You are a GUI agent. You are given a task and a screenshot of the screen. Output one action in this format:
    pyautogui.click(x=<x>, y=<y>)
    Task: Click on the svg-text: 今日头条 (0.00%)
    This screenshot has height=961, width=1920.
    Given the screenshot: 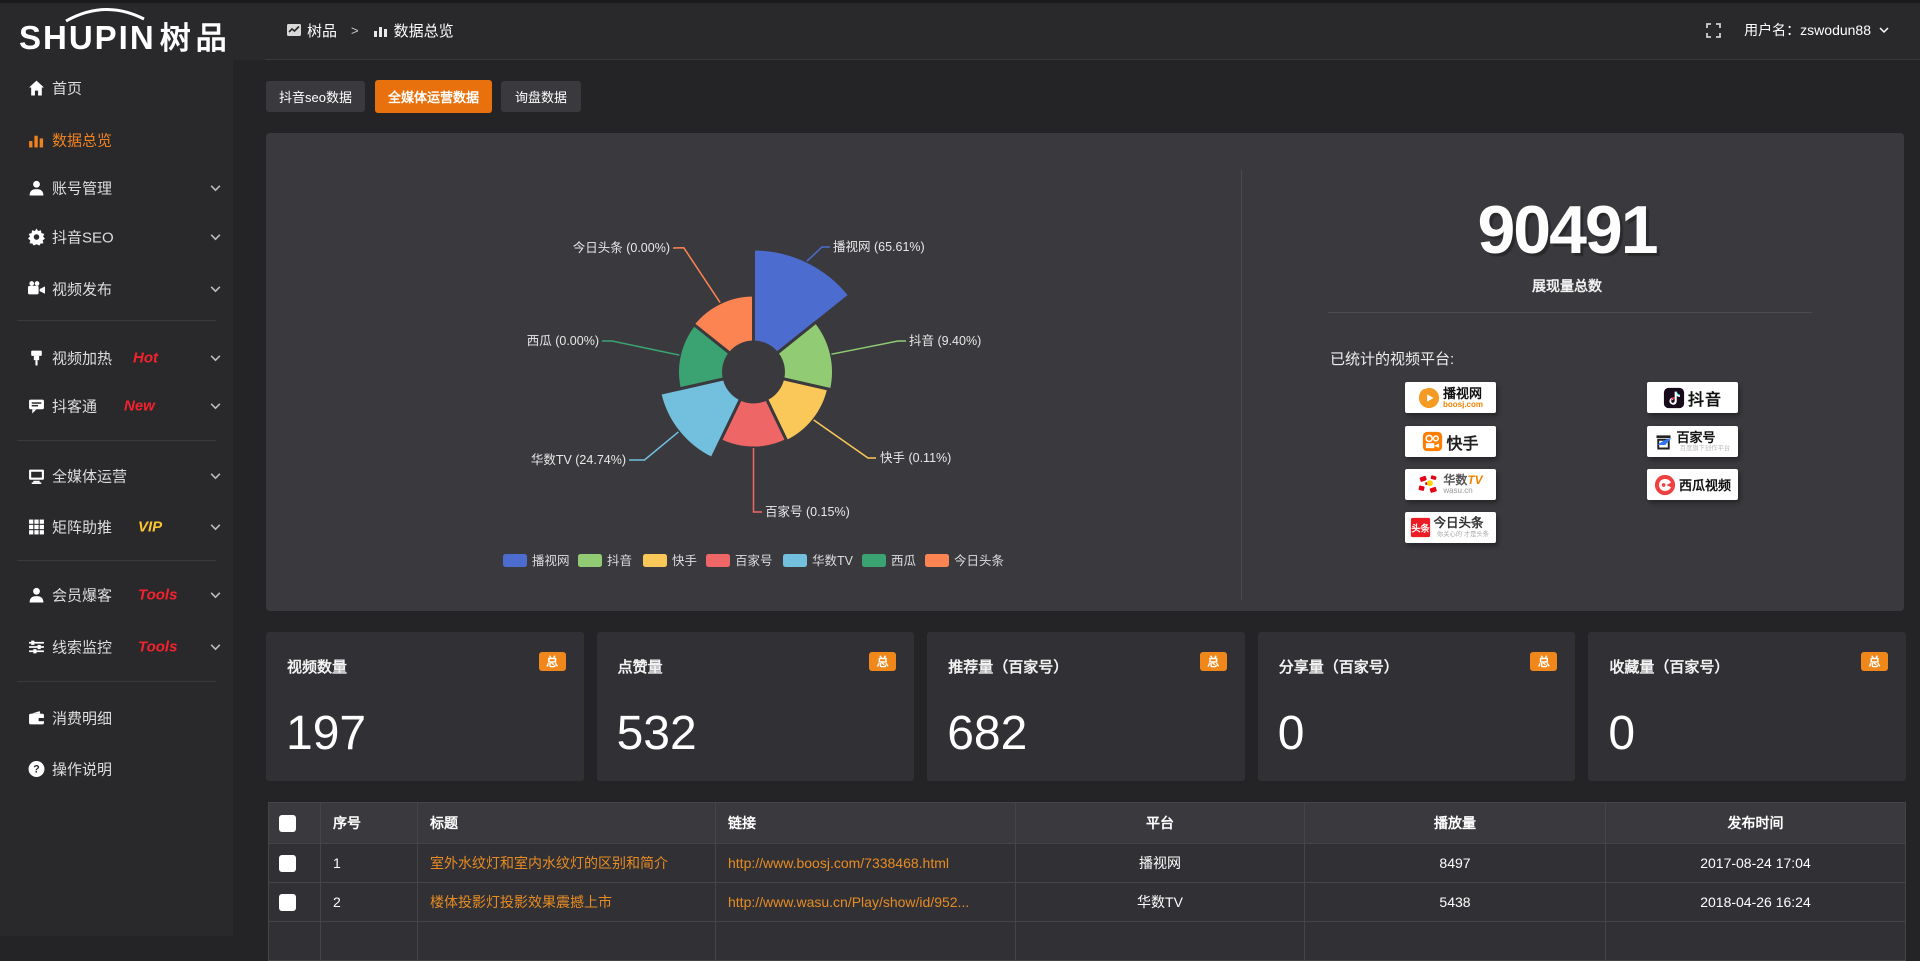 What is the action you would take?
    pyautogui.click(x=621, y=247)
    